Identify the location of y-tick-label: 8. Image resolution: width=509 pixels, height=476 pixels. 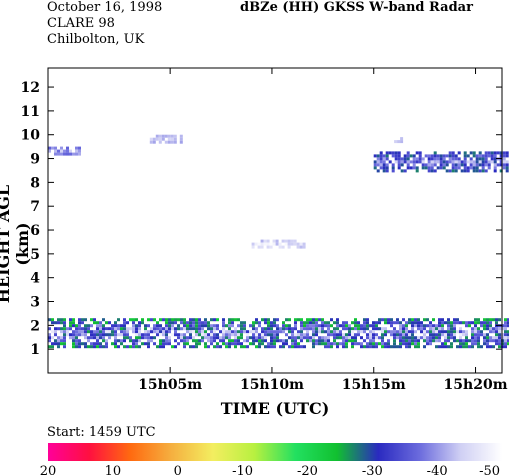
(35, 183).